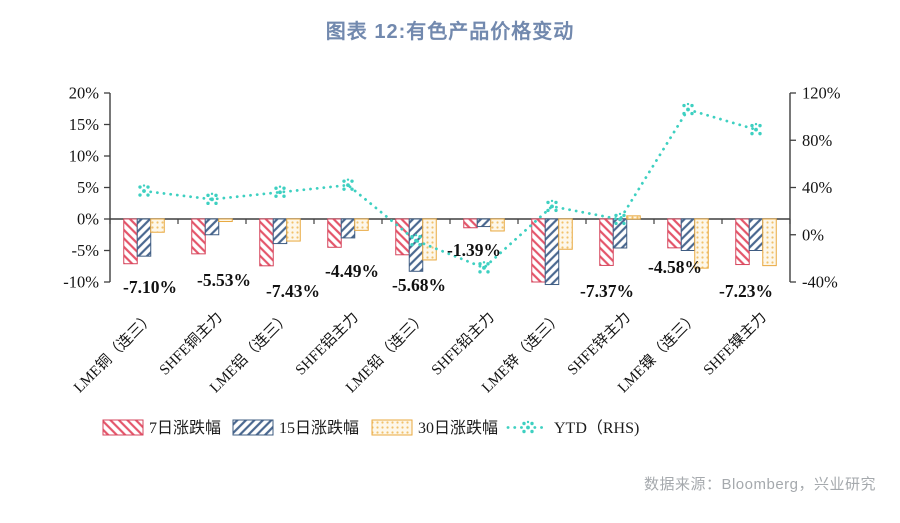 This screenshot has height=523, width=900. What do you see at coordinates (370, 428) in the screenshot?
I see `legend: 7日涨跌幅 15日涨跌幅 30日涨跌幅 YTD（RHS)` at bounding box center [370, 428].